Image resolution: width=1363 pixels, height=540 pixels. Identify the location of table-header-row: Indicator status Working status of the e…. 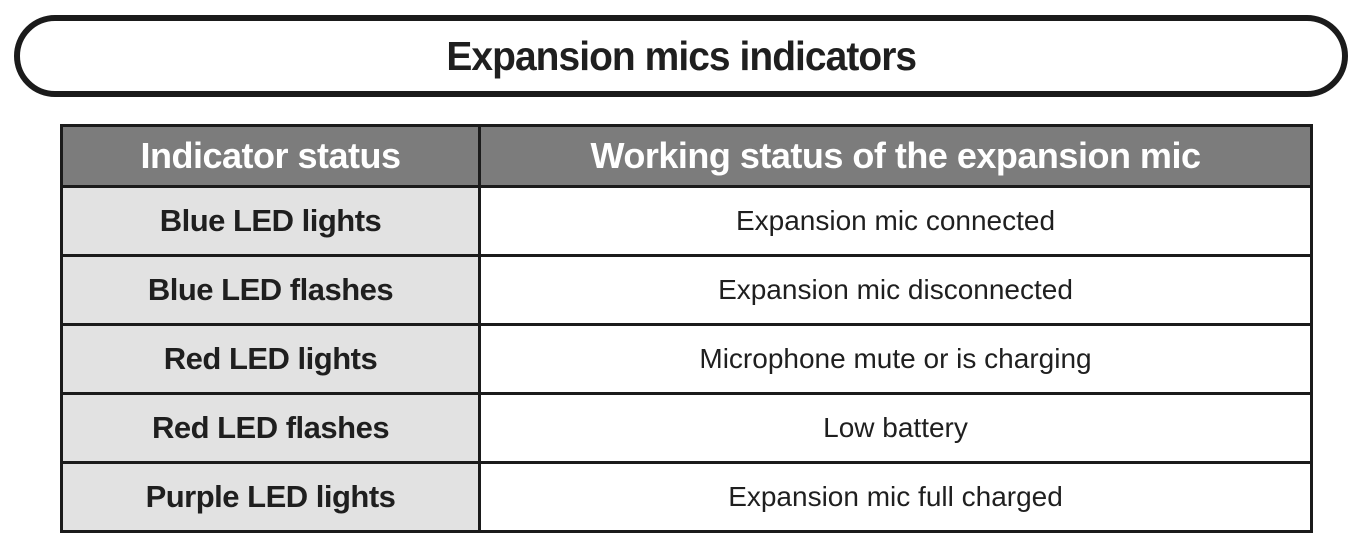
(686, 156).